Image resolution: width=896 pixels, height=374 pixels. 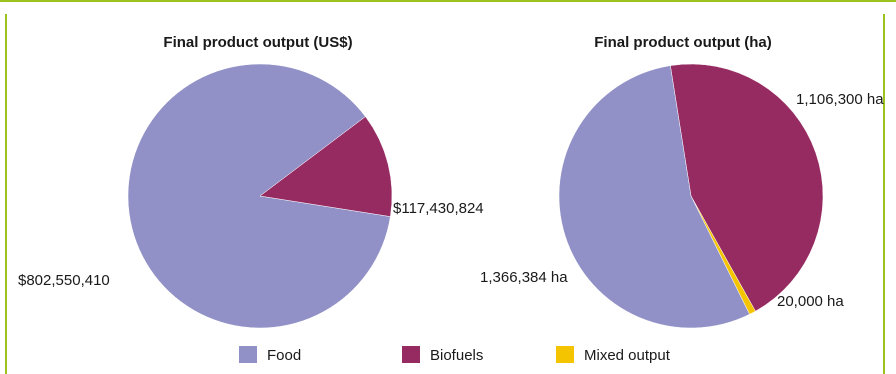 I want to click on legend-swatch-mixed, so click(x=565, y=354).